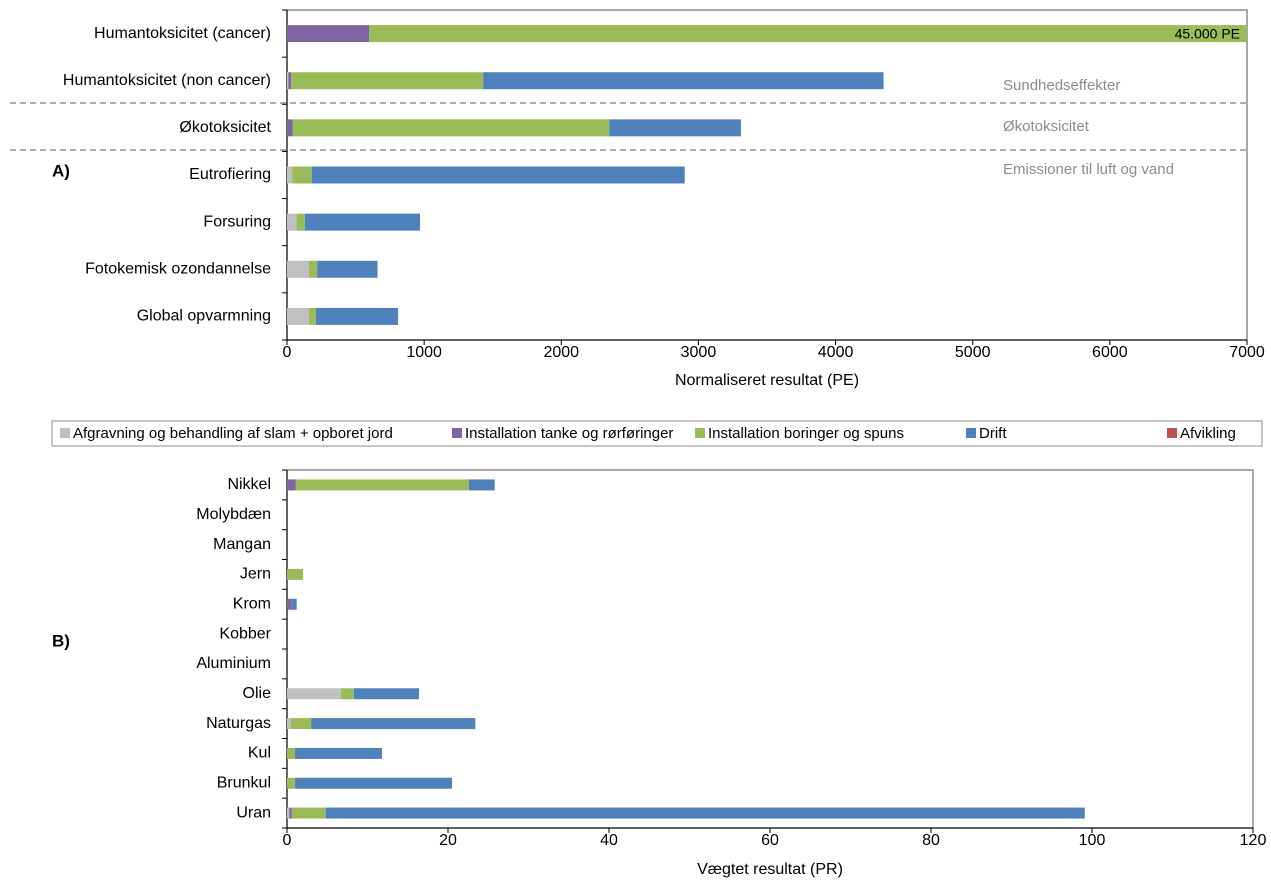  I want to click on y-tick-label: Kul, so click(259, 753).